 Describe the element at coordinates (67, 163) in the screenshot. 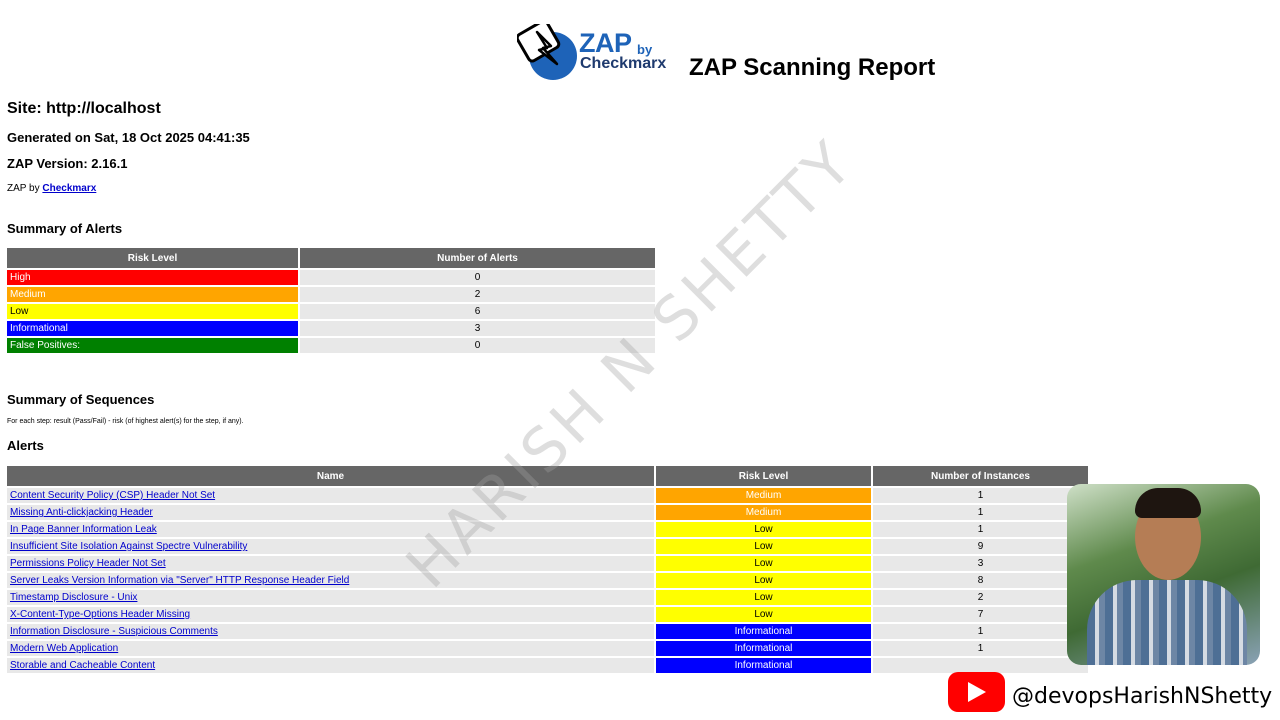

I see `zap-version: ZAP Version: 2.16.1` at that location.